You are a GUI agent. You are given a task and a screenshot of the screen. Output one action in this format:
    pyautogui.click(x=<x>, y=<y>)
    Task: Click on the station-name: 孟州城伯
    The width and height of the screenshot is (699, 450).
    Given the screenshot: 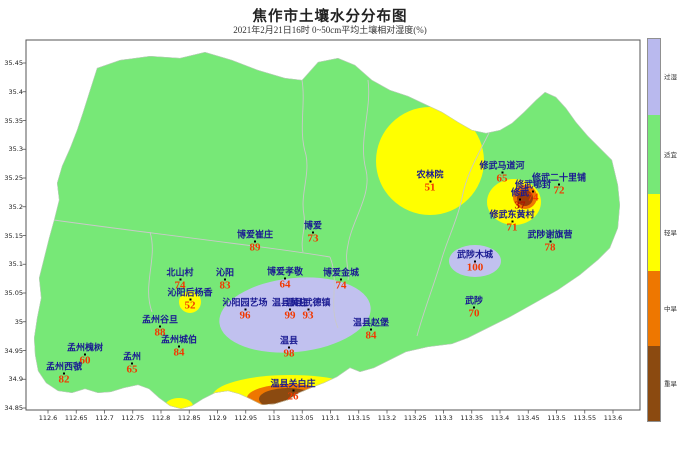 What is the action you would take?
    pyautogui.click(x=179, y=339)
    